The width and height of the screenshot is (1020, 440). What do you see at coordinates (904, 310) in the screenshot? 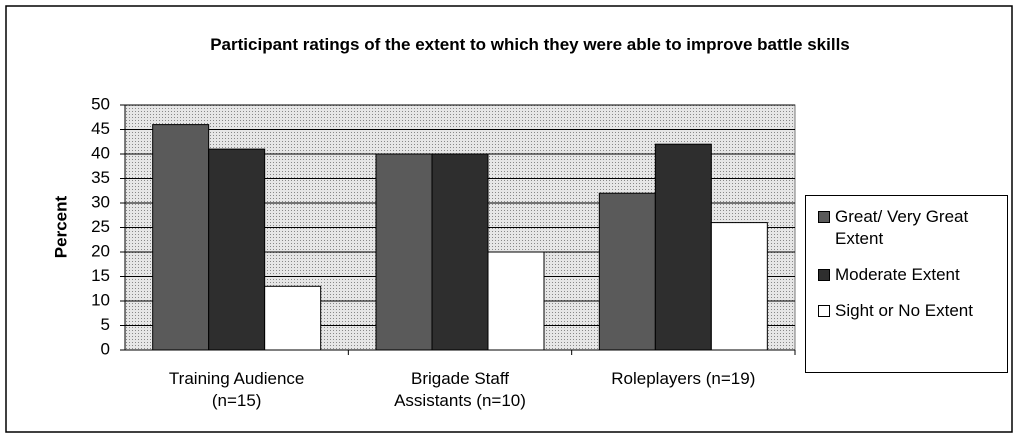
I see `legend-label: Sight or No Extent` at bounding box center [904, 310].